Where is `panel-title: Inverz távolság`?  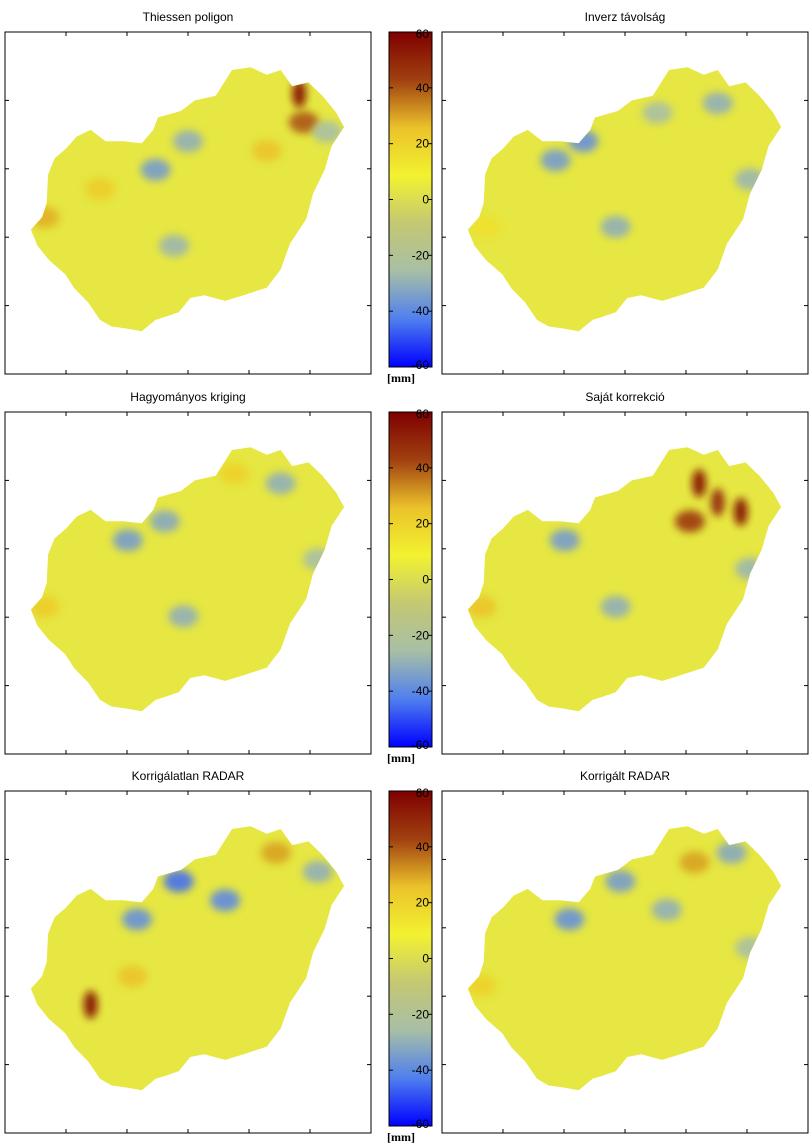 panel-title: Inverz távolság is located at coordinates (625, 17).